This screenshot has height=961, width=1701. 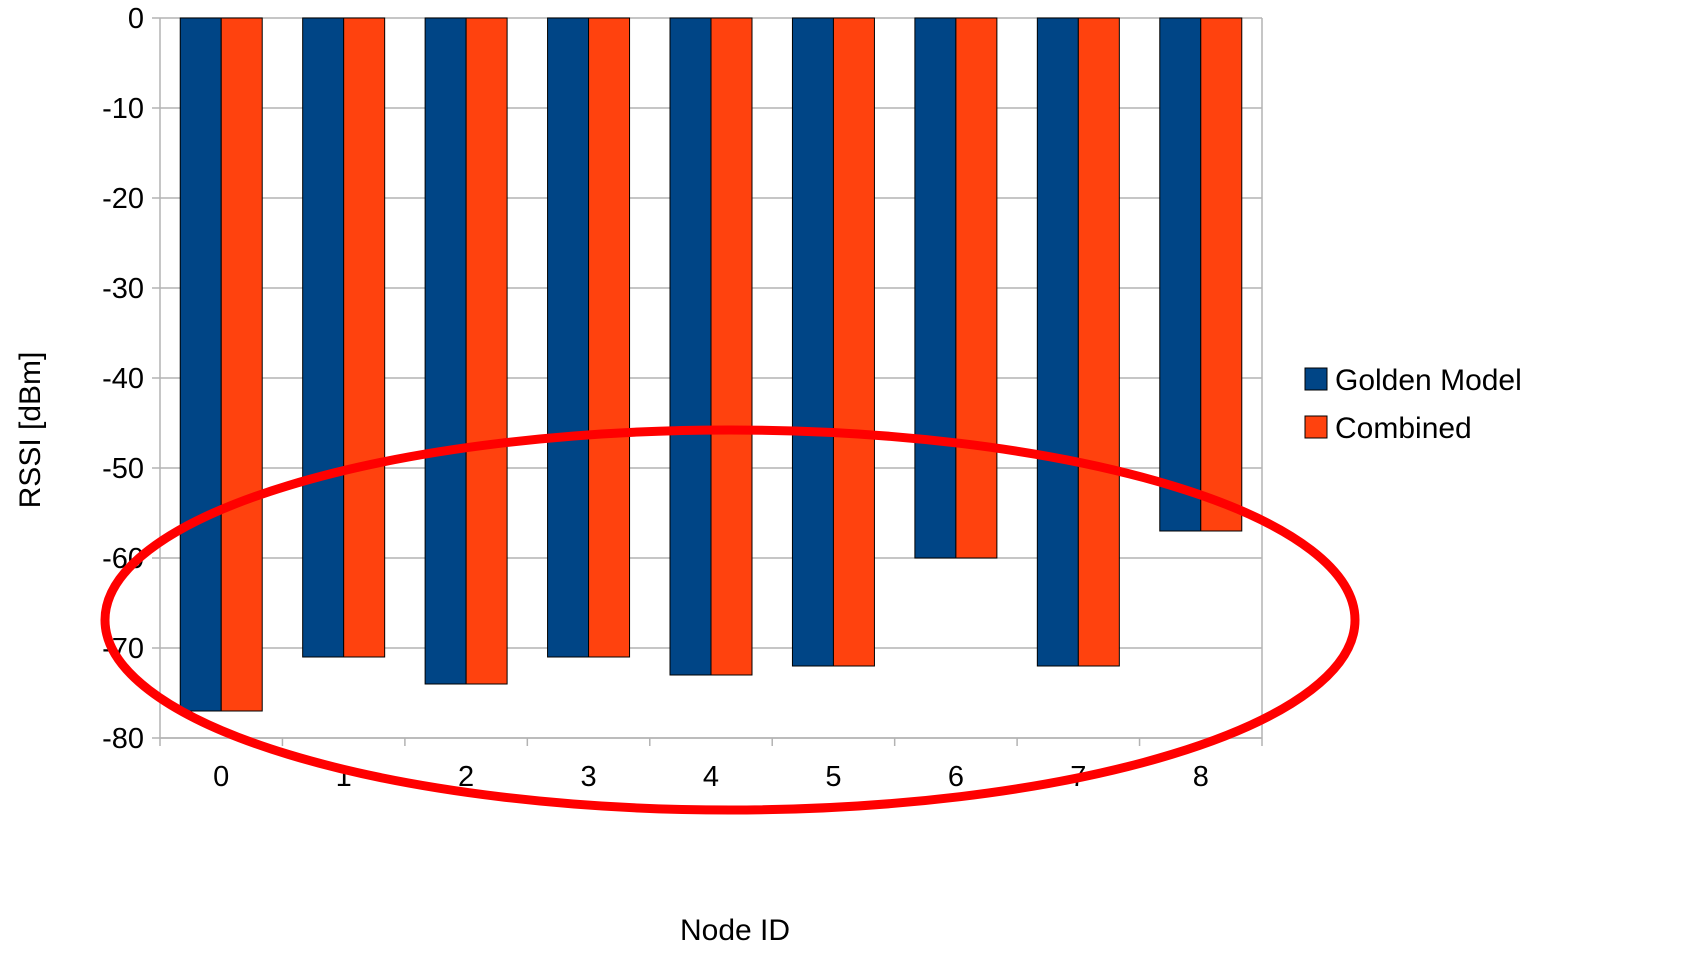 I want to click on y-tick-label: -30, so click(x=123, y=289).